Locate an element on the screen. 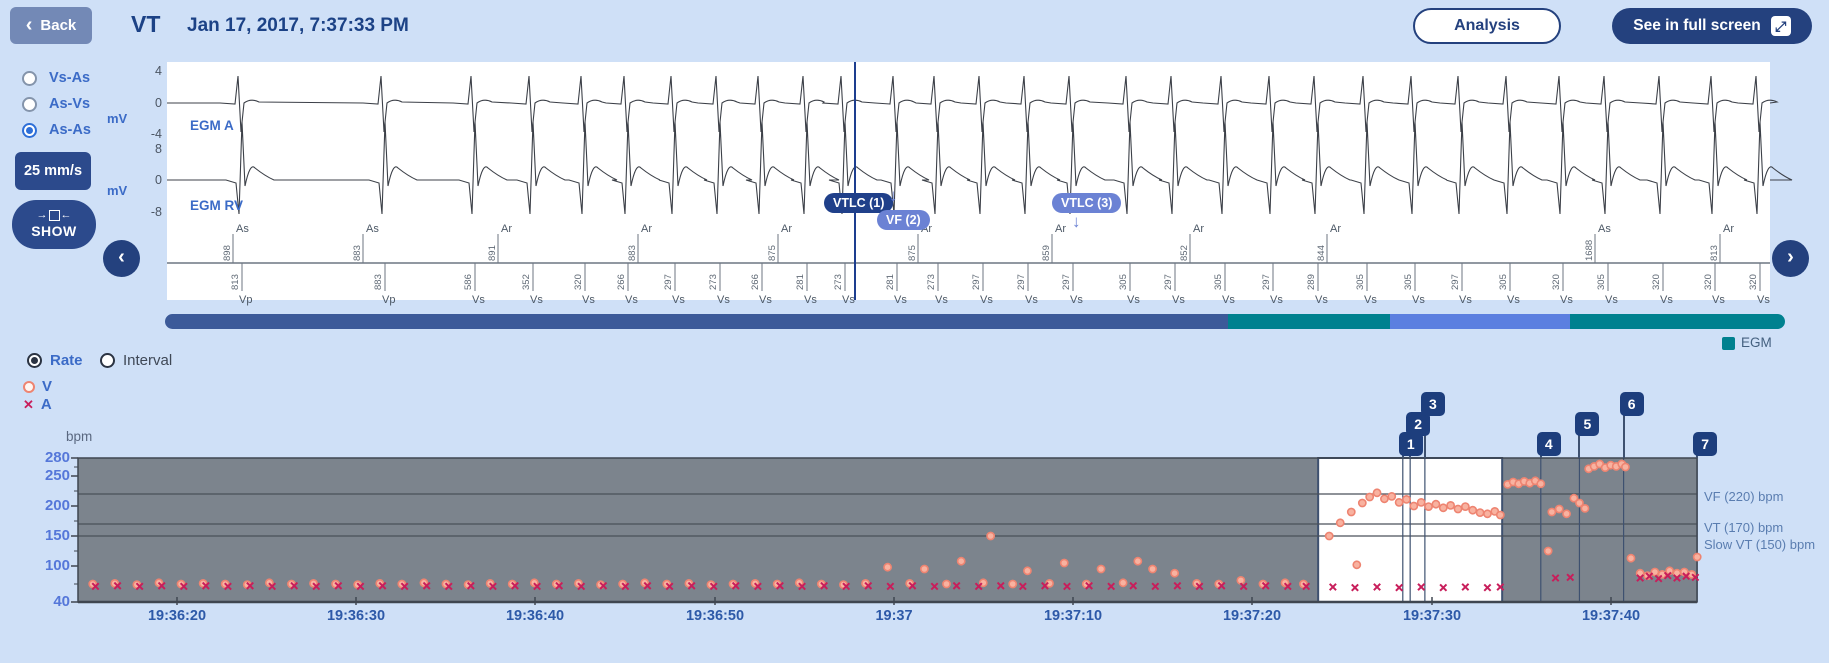 This screenshot has width=1829, height=663. interval-value: 289 is located at coordinates (1311, 282).